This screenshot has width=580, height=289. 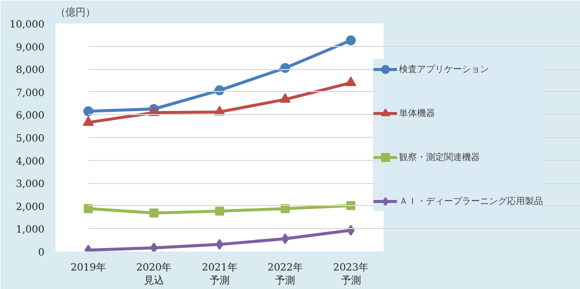 What do you see at coordinates (285, 274) in the screenshot?
I see `x-tick-label: 2022年予測` at bounding box center [285, 274].